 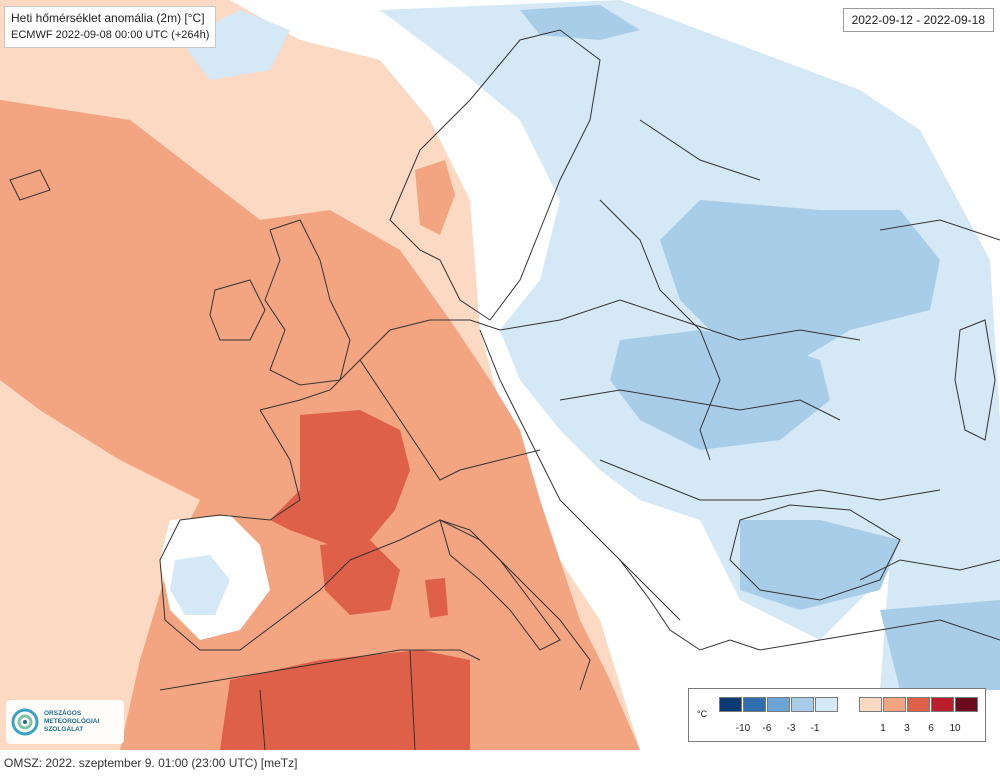 What do you see at coordinates (200, 585) in the screenshot?
I see `anomaly-fill-cold-light-iberia` at bounding box center [200, 585].